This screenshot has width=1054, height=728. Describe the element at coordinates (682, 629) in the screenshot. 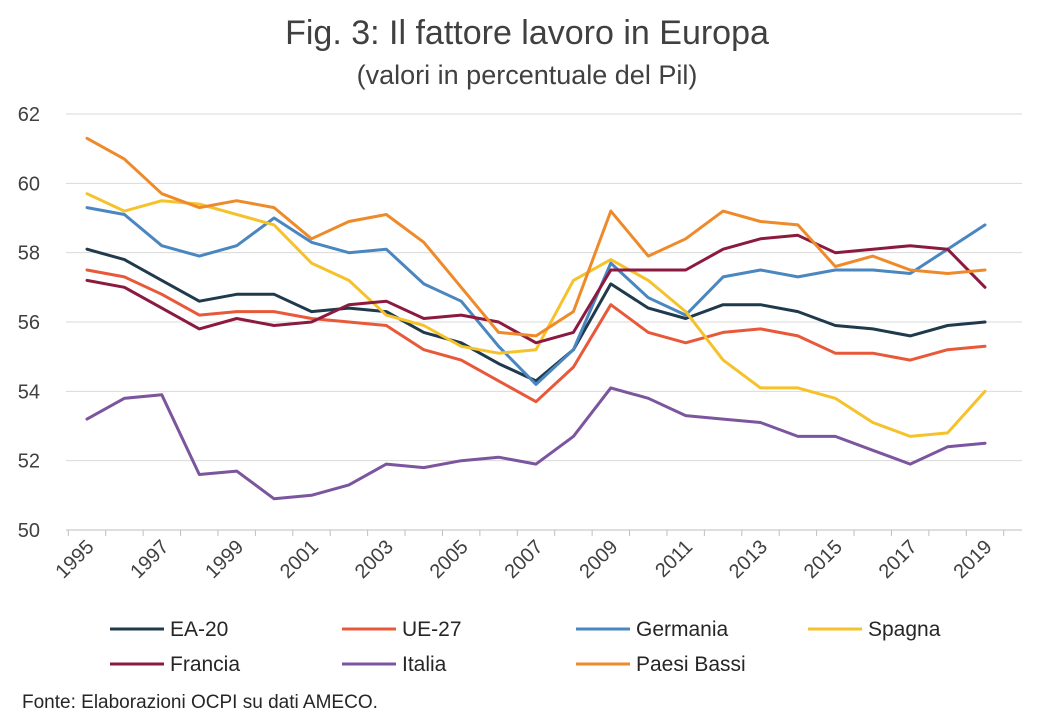

I see `legend-label: Germania` at that location.